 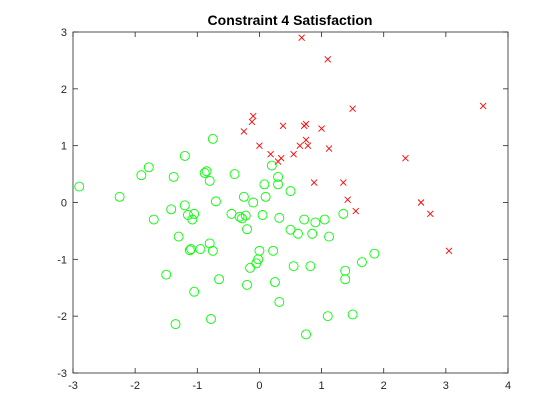 I want to click on y-tick-label: -2, so click(x=62, y=317).